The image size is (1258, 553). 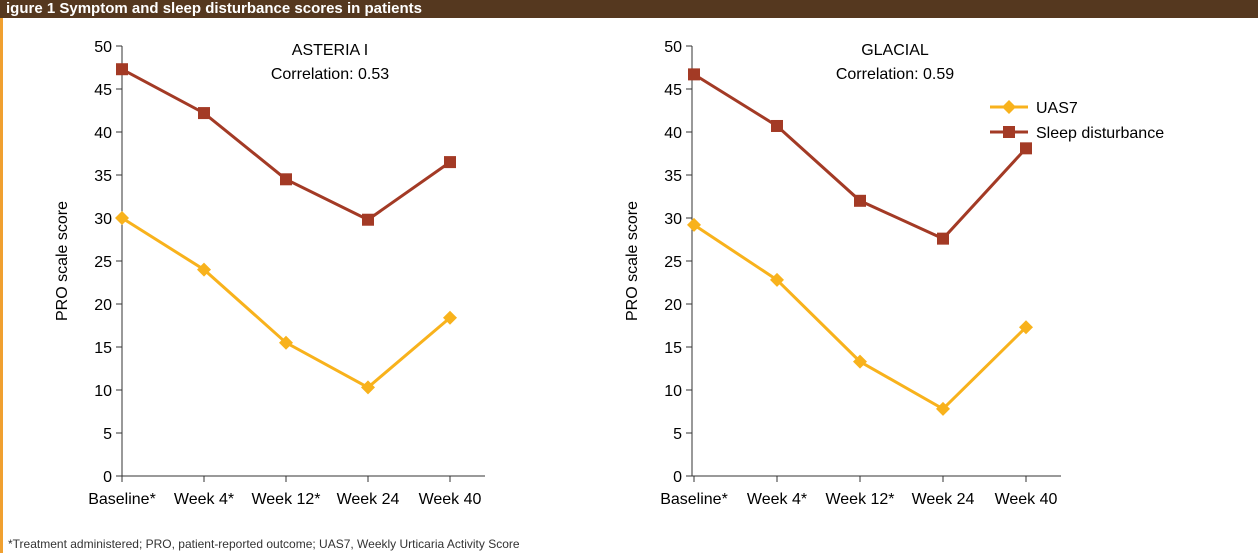 What do you see at coordinates (673, 133) in the screenshot?
I see `chart2-y-tick-label: 40` at bounding box center [673, 133].